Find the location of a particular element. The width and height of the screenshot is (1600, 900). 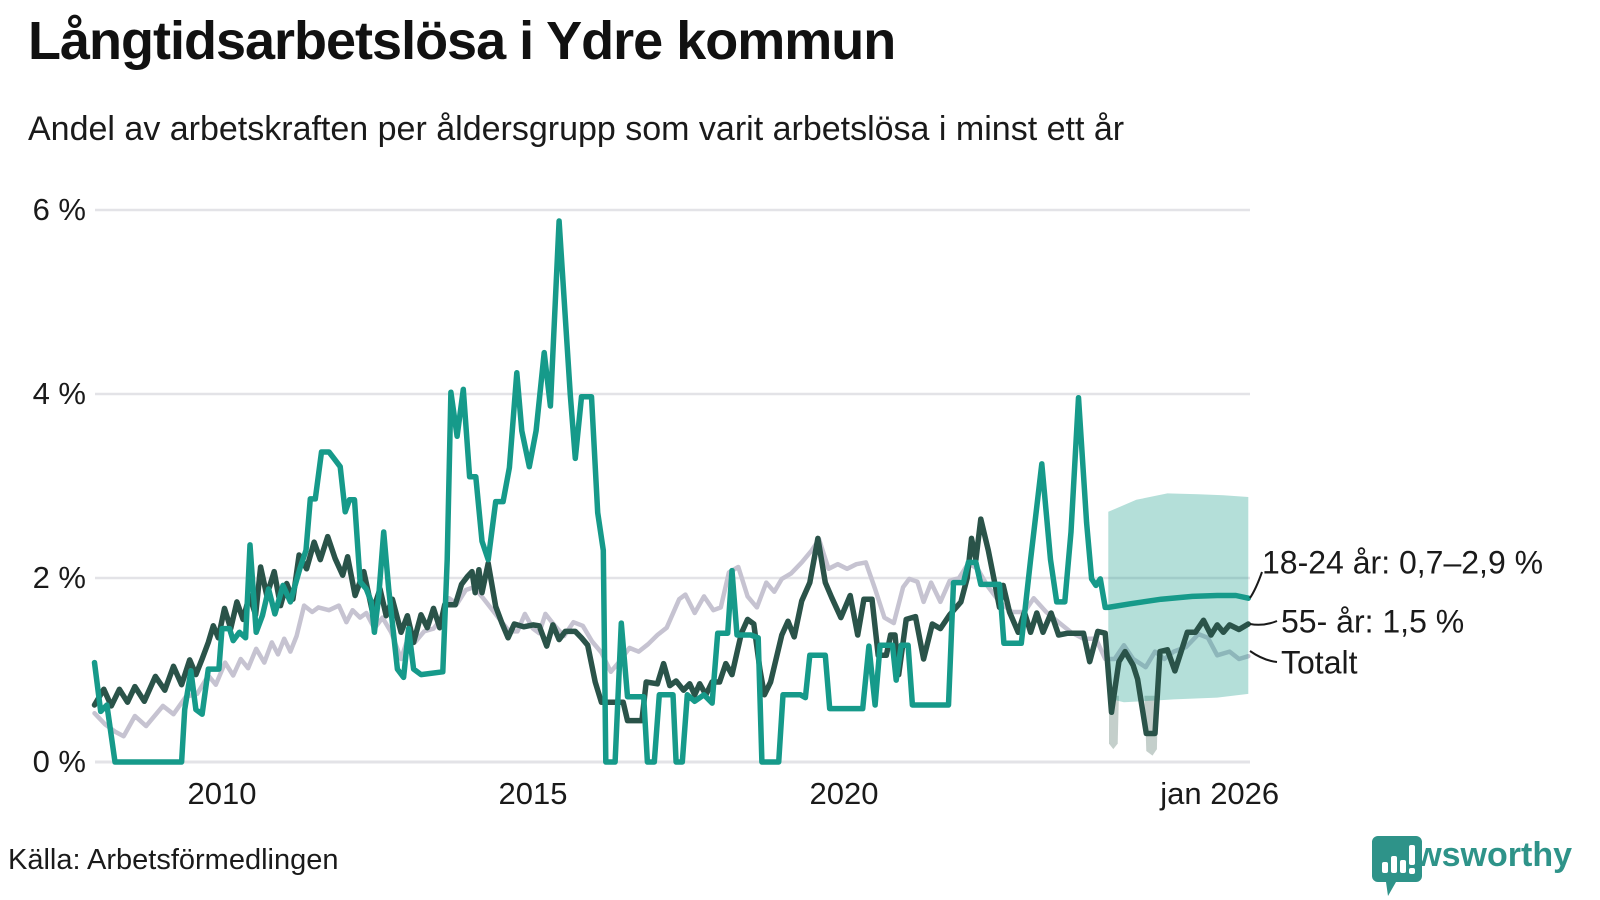

source-note: Källa: Arbetsförmedlingen is located at coordinates (173, 860).